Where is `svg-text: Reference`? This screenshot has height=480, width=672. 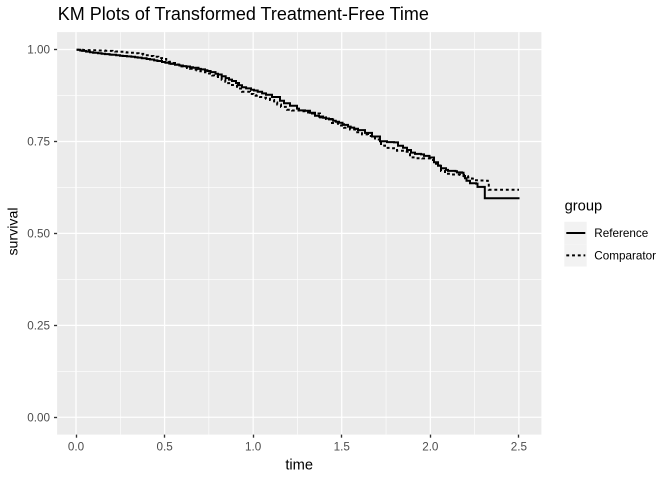 svg-text: Reference is located at coordinates (621, 233).